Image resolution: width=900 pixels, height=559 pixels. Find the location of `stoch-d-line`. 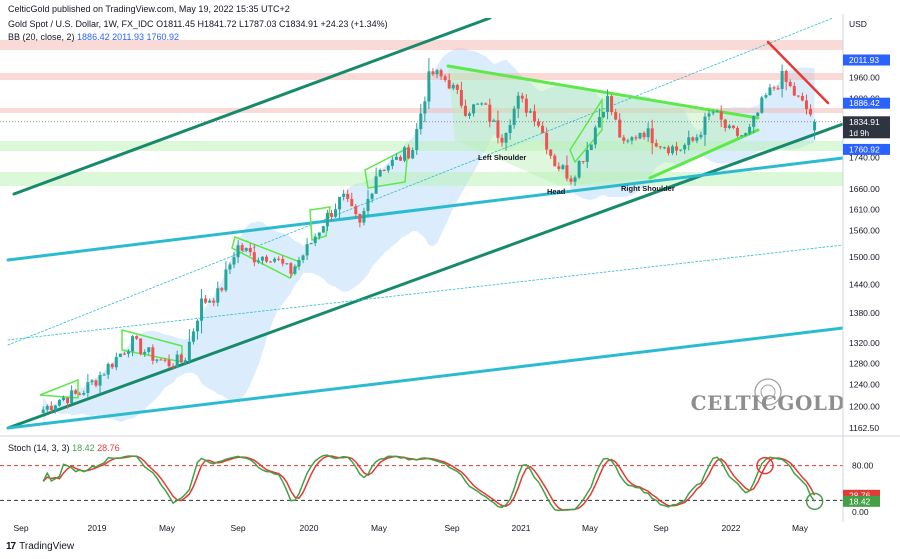

stoch-d-line is located at coordinates (429, 483).